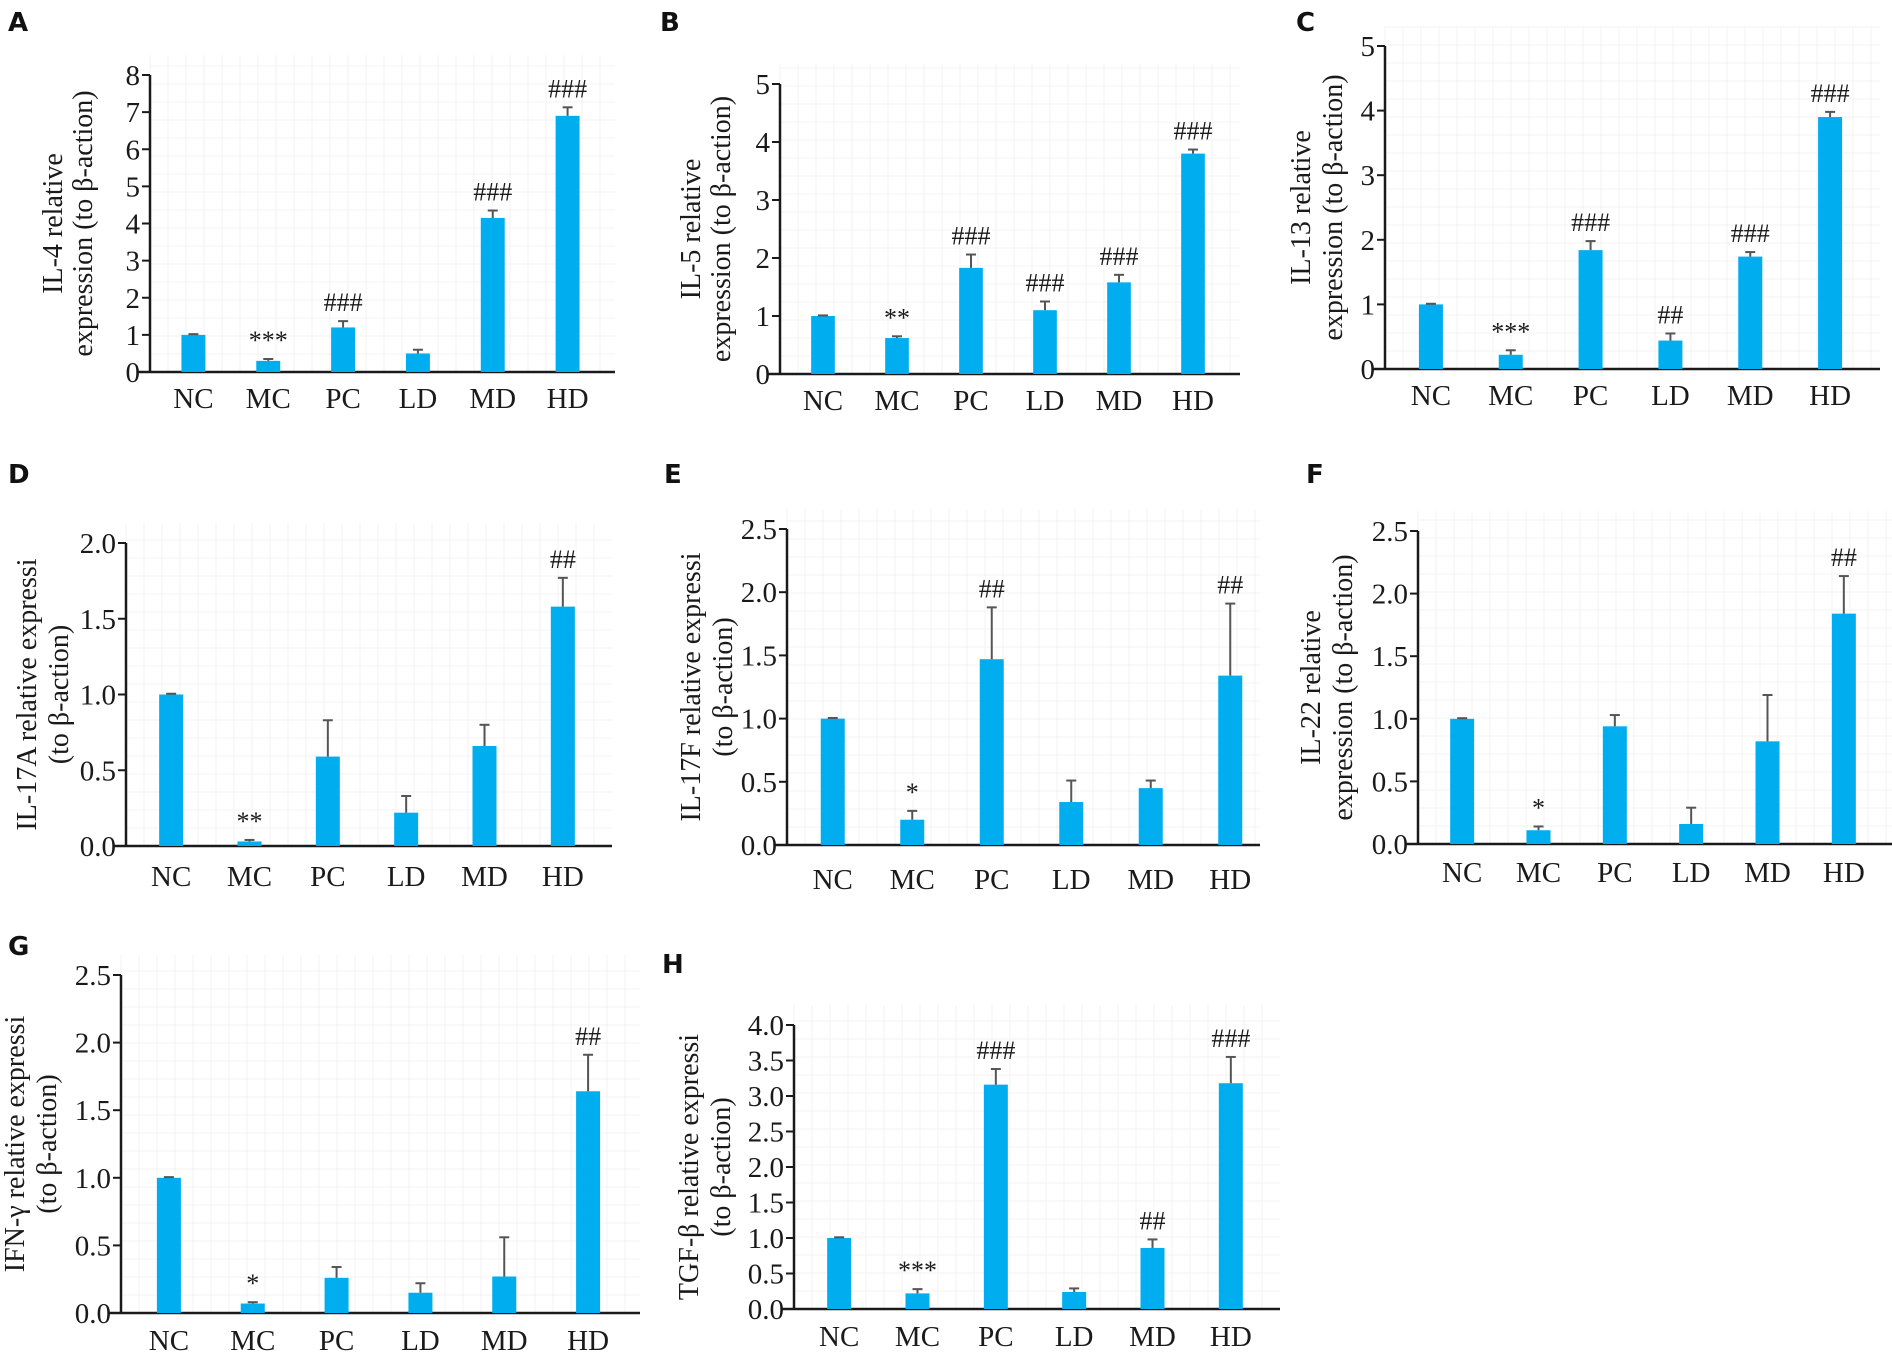 The height and width of the screenshot is (1360, 1892). What do you see at coordinates (763, 317) in the screenshot?
I see `y-tick-label: 1` at bounding box center [763, 317].